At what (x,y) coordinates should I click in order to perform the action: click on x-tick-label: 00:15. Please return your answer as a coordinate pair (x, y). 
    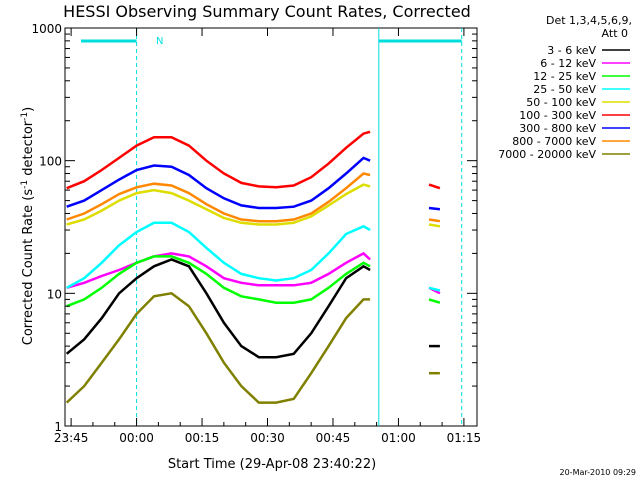
    Looking at the image, I should click on (202, 438).